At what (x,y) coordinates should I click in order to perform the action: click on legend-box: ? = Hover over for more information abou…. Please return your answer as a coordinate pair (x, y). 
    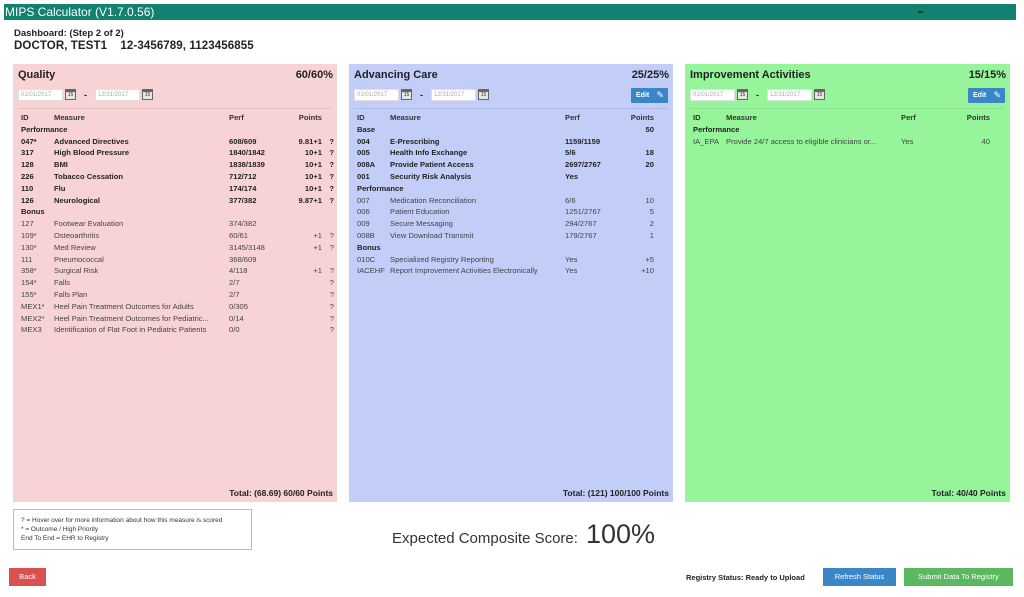
    Looking at the image, I should click on (132, 529).